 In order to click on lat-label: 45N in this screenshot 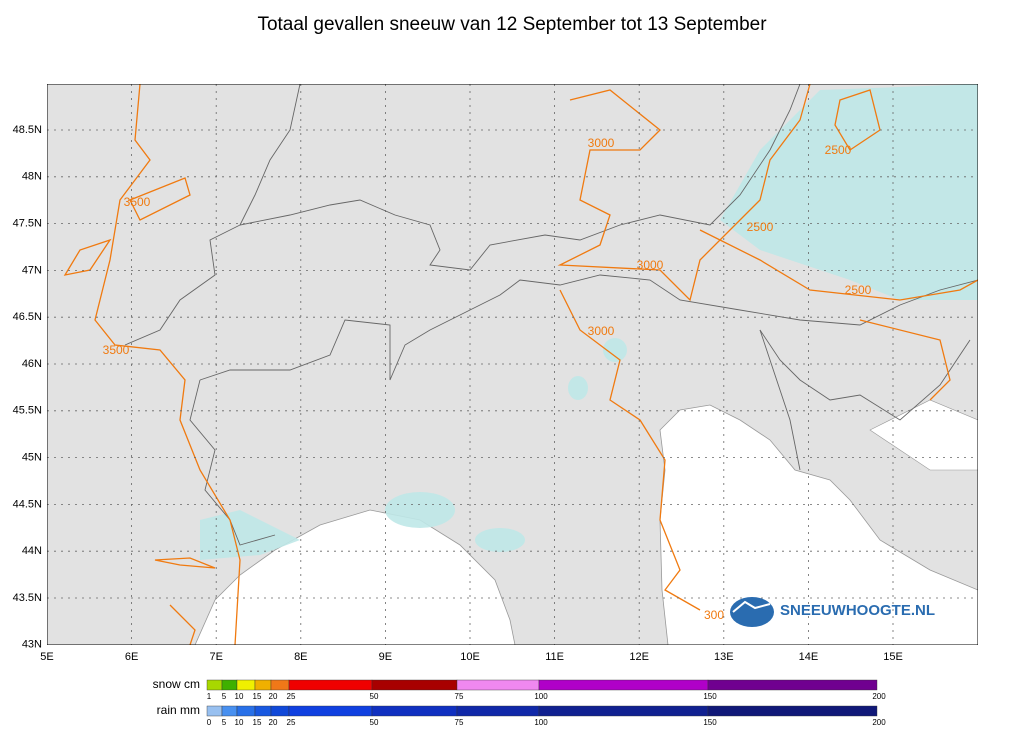, I will do `click(32, 458)`.